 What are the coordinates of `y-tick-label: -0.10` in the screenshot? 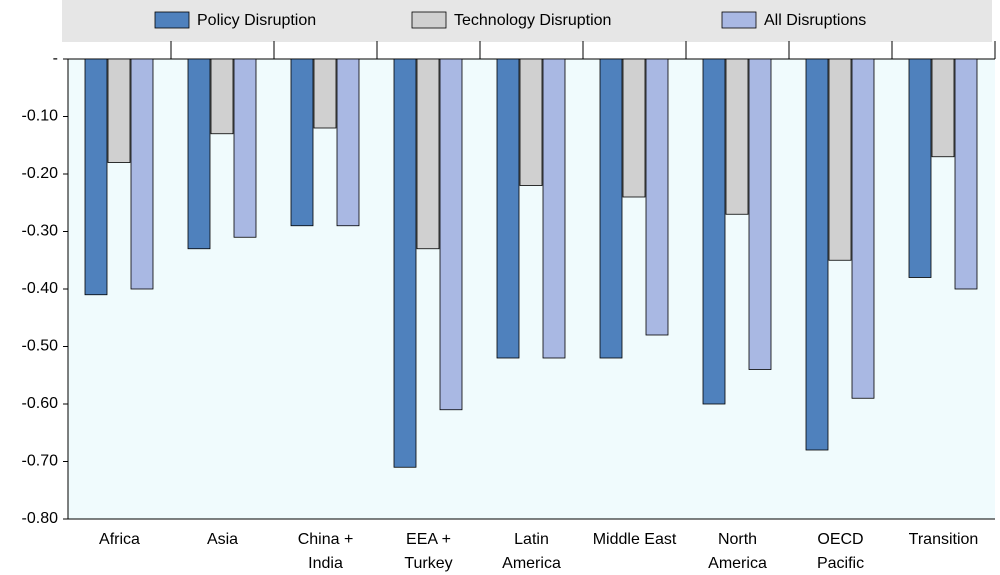 It's located at (40, 116).